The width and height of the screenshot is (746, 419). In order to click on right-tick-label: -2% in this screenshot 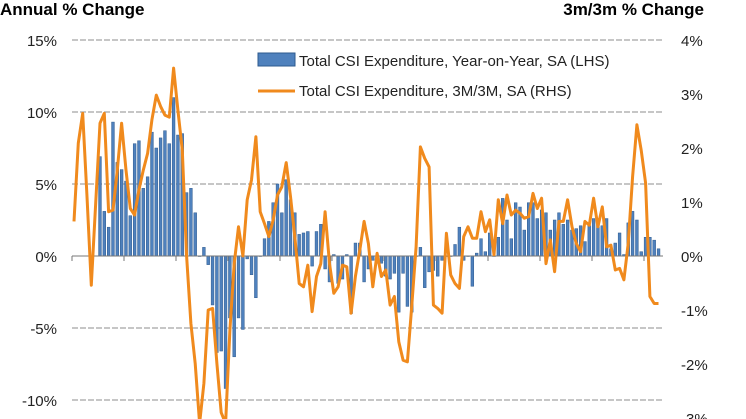, I will do `click(694, 365)`.